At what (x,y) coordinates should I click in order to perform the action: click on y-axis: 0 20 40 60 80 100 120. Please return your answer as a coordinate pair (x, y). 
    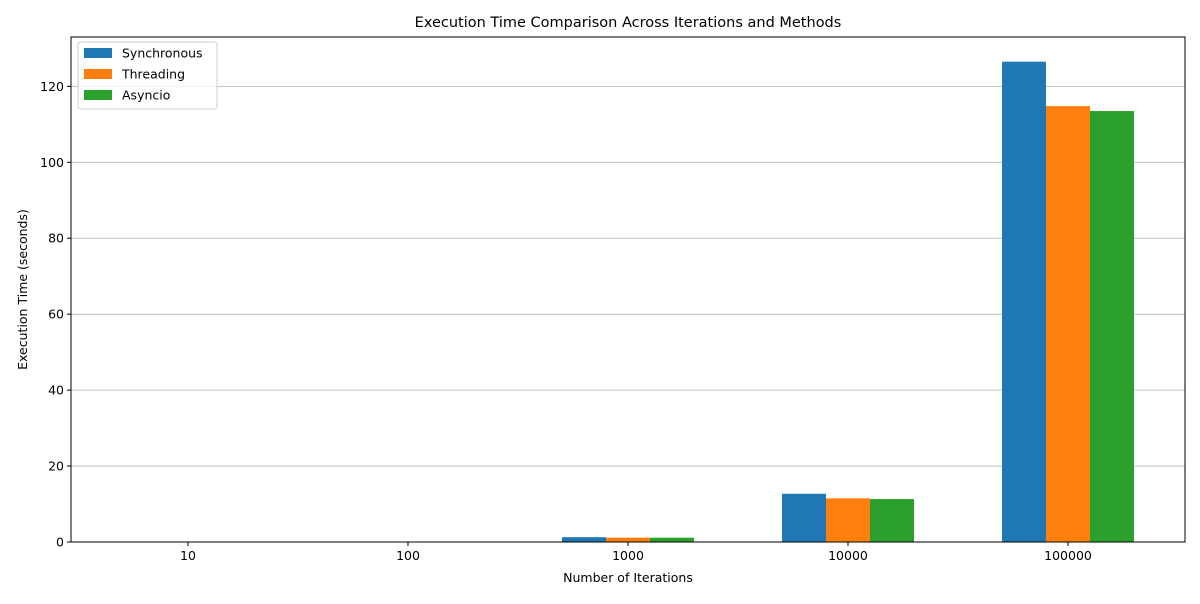
    Looking at the image, I should click on (55, 314).